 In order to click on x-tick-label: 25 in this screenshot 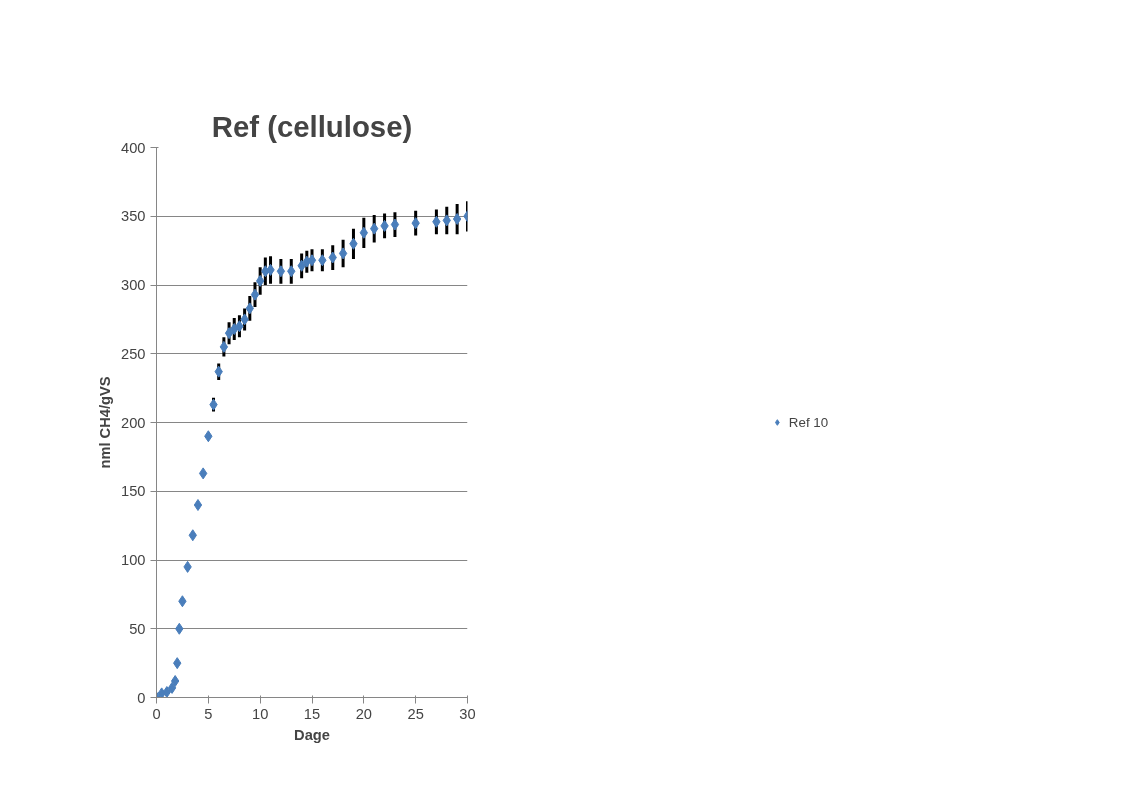, I will do `click(415, 713)`.